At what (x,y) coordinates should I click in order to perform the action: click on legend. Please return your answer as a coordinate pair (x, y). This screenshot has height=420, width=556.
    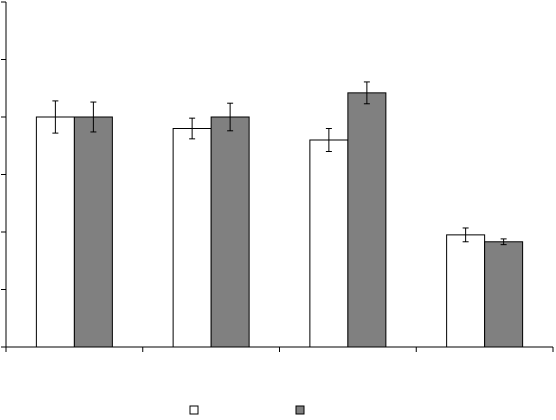
    Looking at the image, I should click on (247, 410).